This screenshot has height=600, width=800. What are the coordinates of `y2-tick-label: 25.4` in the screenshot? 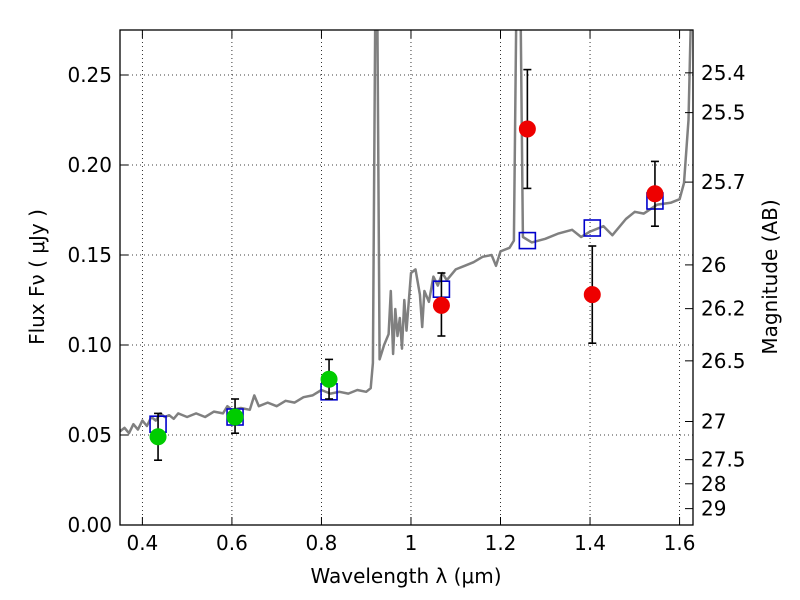 It's located at (723, 73).